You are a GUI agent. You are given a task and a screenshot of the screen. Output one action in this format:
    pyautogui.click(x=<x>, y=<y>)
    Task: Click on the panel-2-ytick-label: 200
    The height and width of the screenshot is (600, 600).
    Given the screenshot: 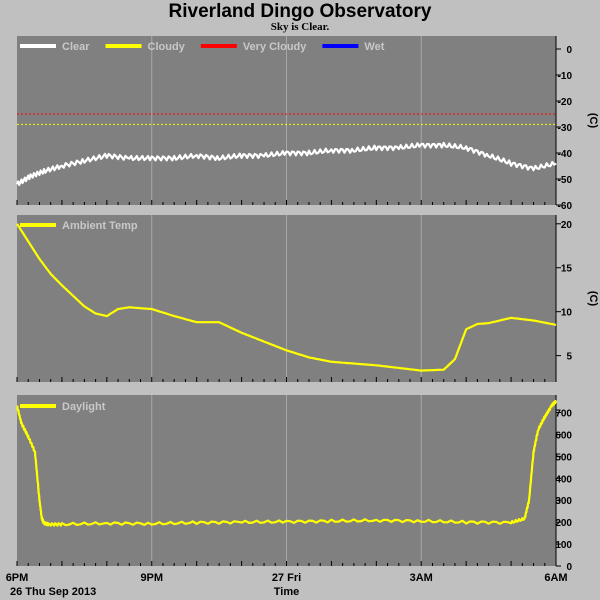 What is the action you would take?
    pyautogui.click(x=563, y=523)
    